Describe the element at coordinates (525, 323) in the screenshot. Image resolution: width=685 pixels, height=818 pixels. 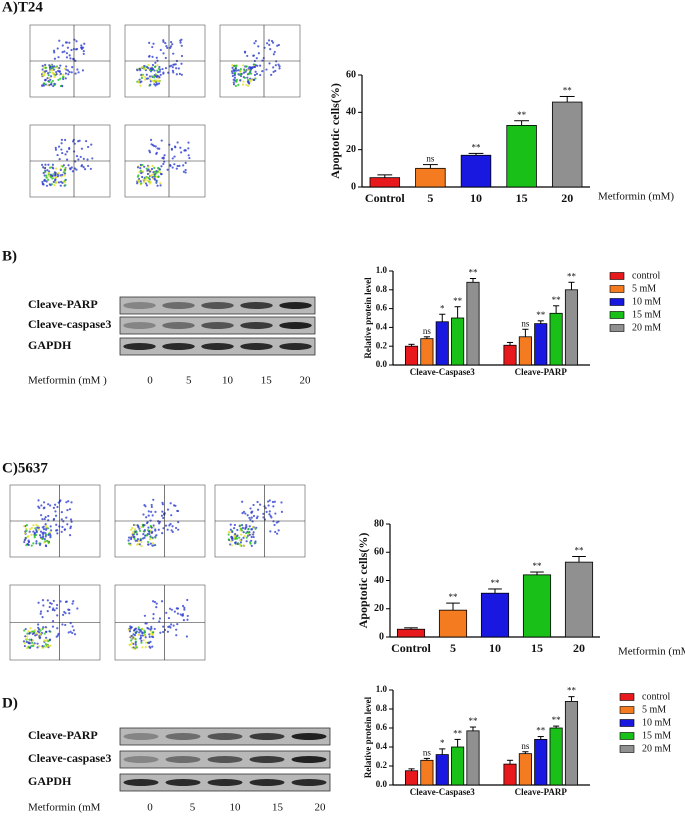
I see `significance: ns` at that location.